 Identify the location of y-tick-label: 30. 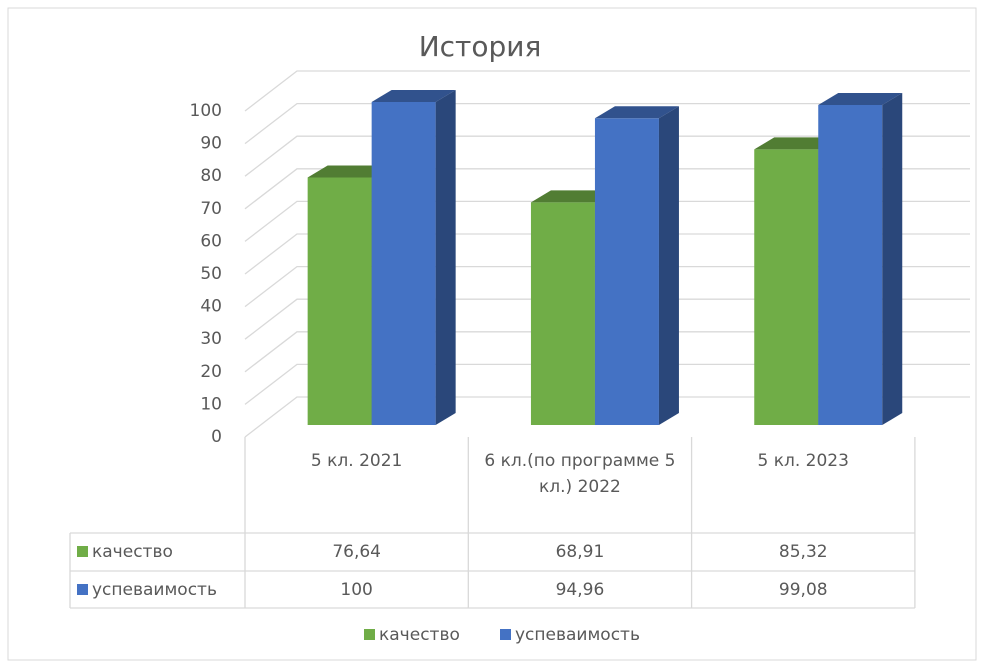
(211, 339).